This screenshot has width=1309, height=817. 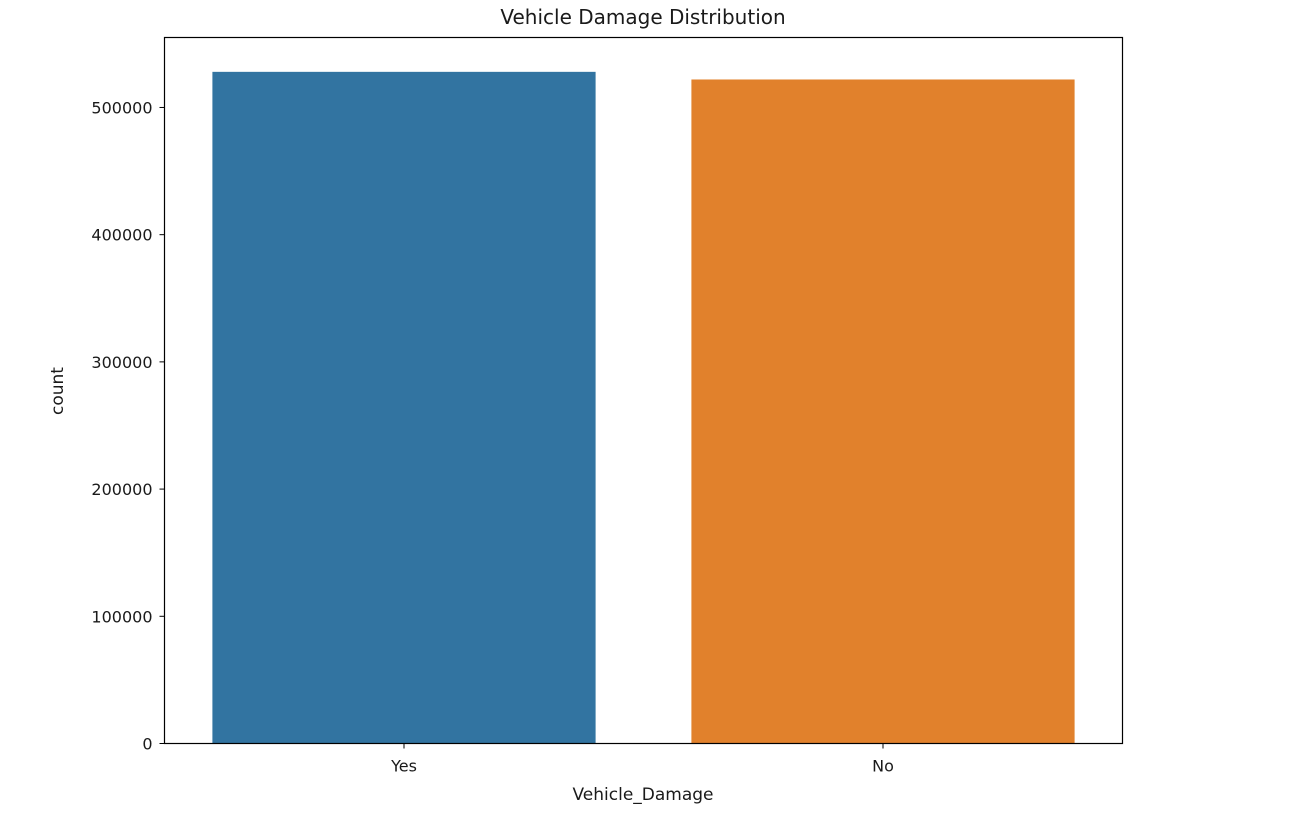 What do you see at coordinates (128, 426) in the screenshot?
I see `y-axis-ticks: 0 100000 200000 300000 400000 500000` at bounding box center [128, 426].